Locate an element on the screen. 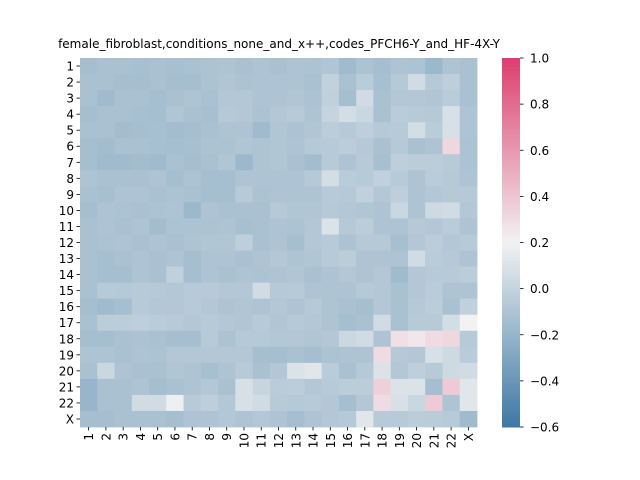  x-tick-label: 6 is located at coordinates (175, 437).